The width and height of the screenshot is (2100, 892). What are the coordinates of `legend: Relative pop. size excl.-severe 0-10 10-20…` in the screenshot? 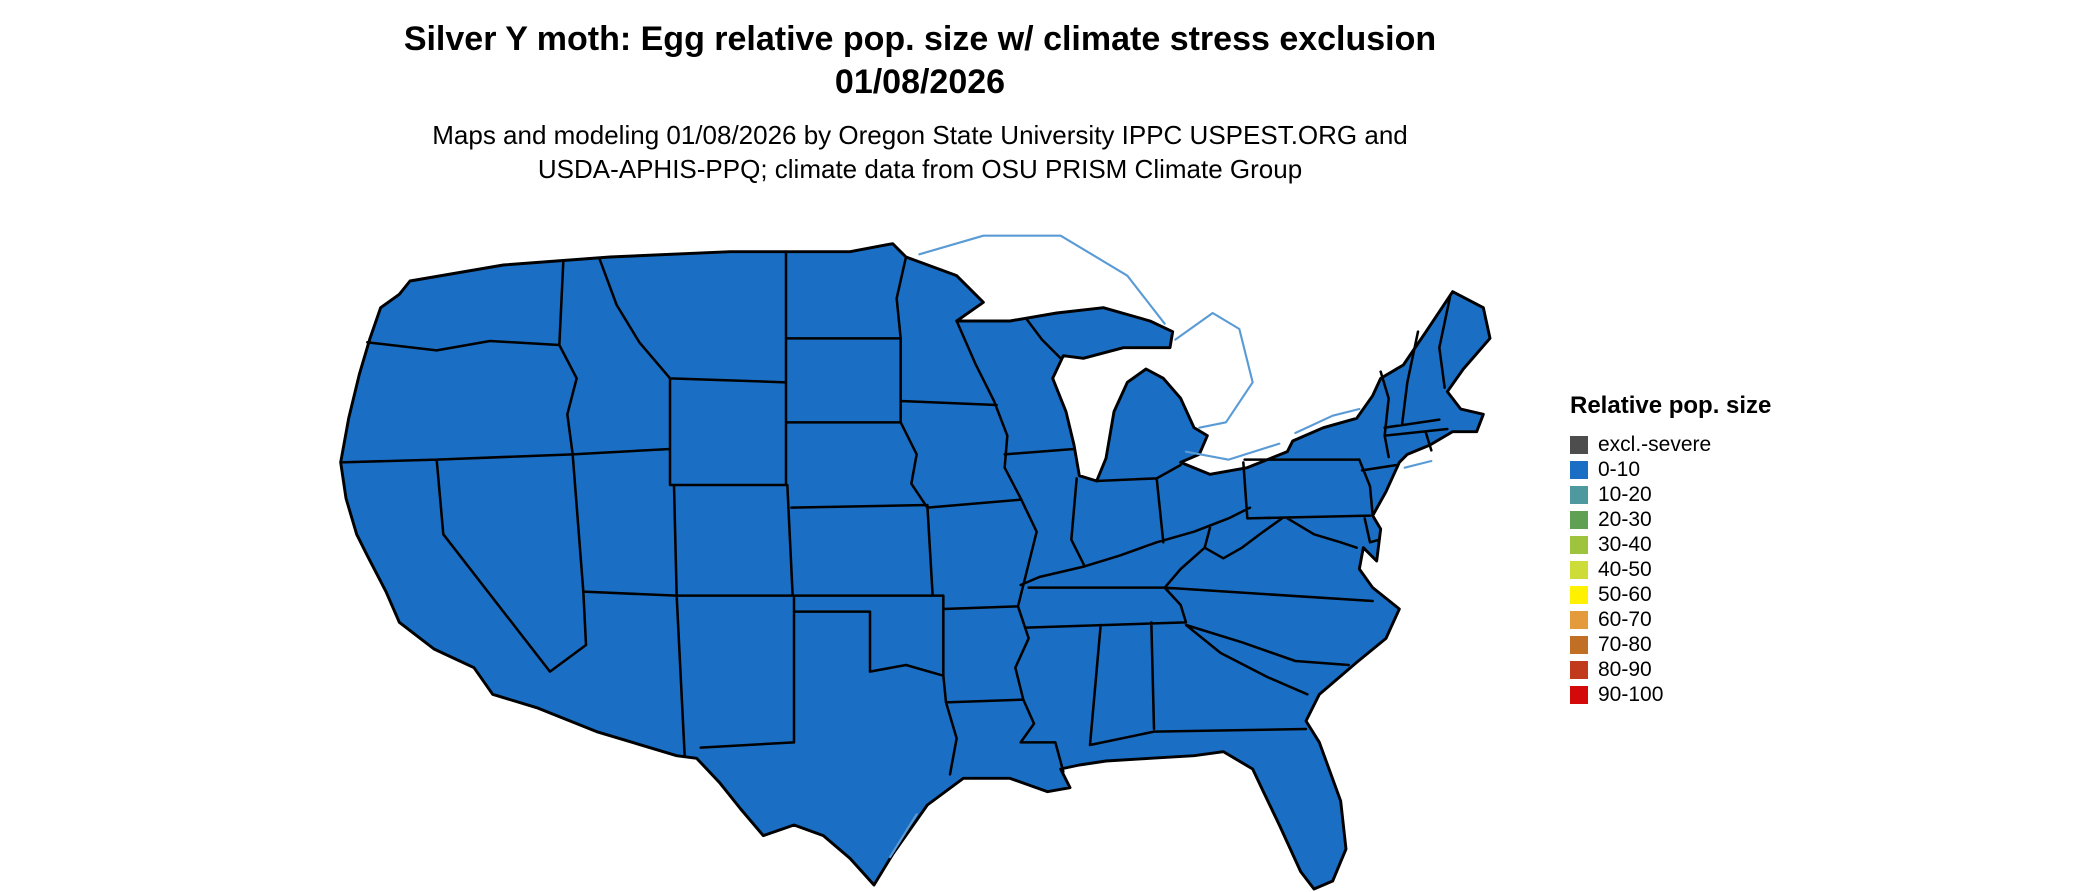 It's located at (1720, 549).